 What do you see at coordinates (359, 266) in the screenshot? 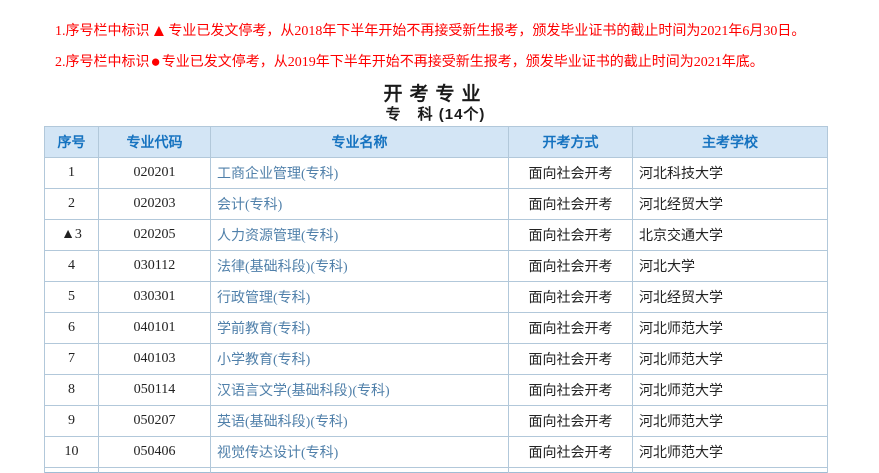
I see `major-name-cell: 法律(基础科段)(专科)` at bounding box center [359, 266].